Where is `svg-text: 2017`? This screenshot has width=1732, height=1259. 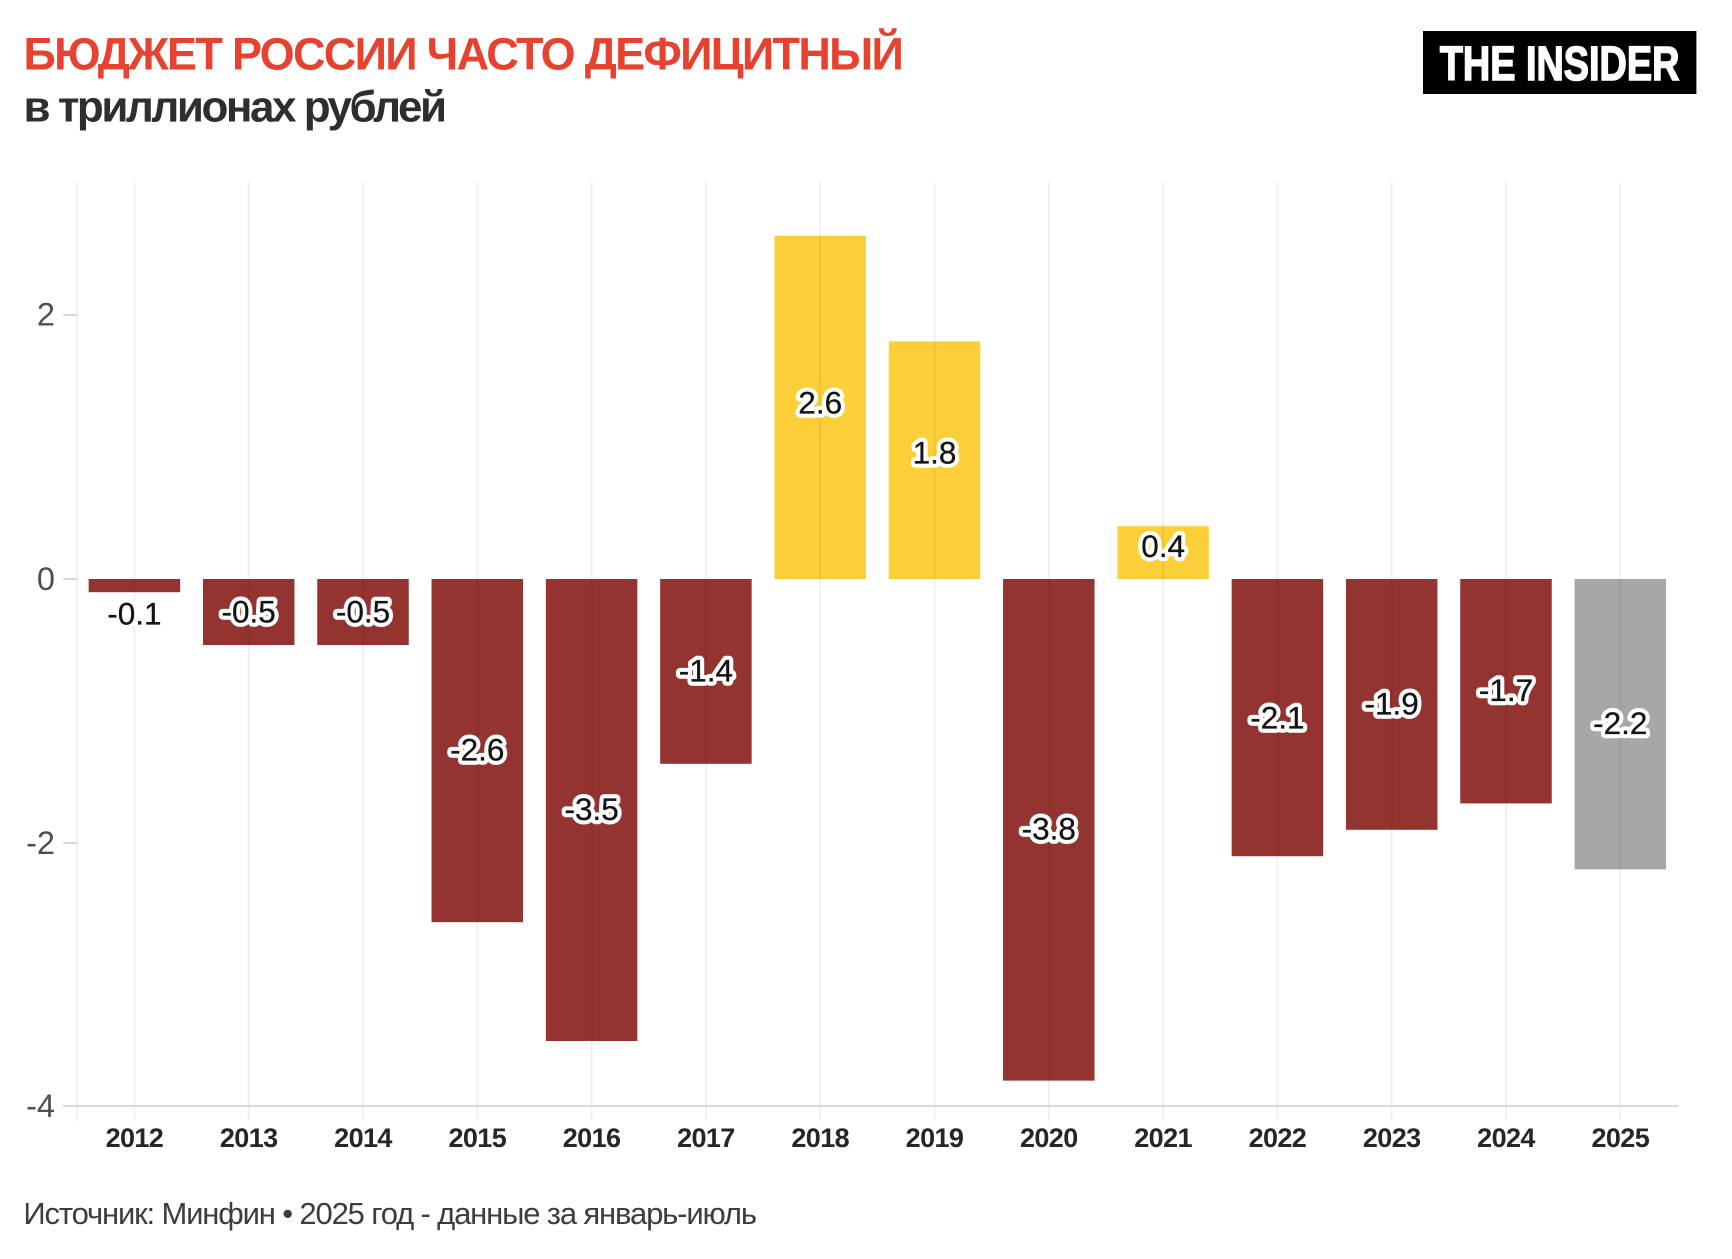
svg-text: 2017 is located at coordinates (706, 1138).